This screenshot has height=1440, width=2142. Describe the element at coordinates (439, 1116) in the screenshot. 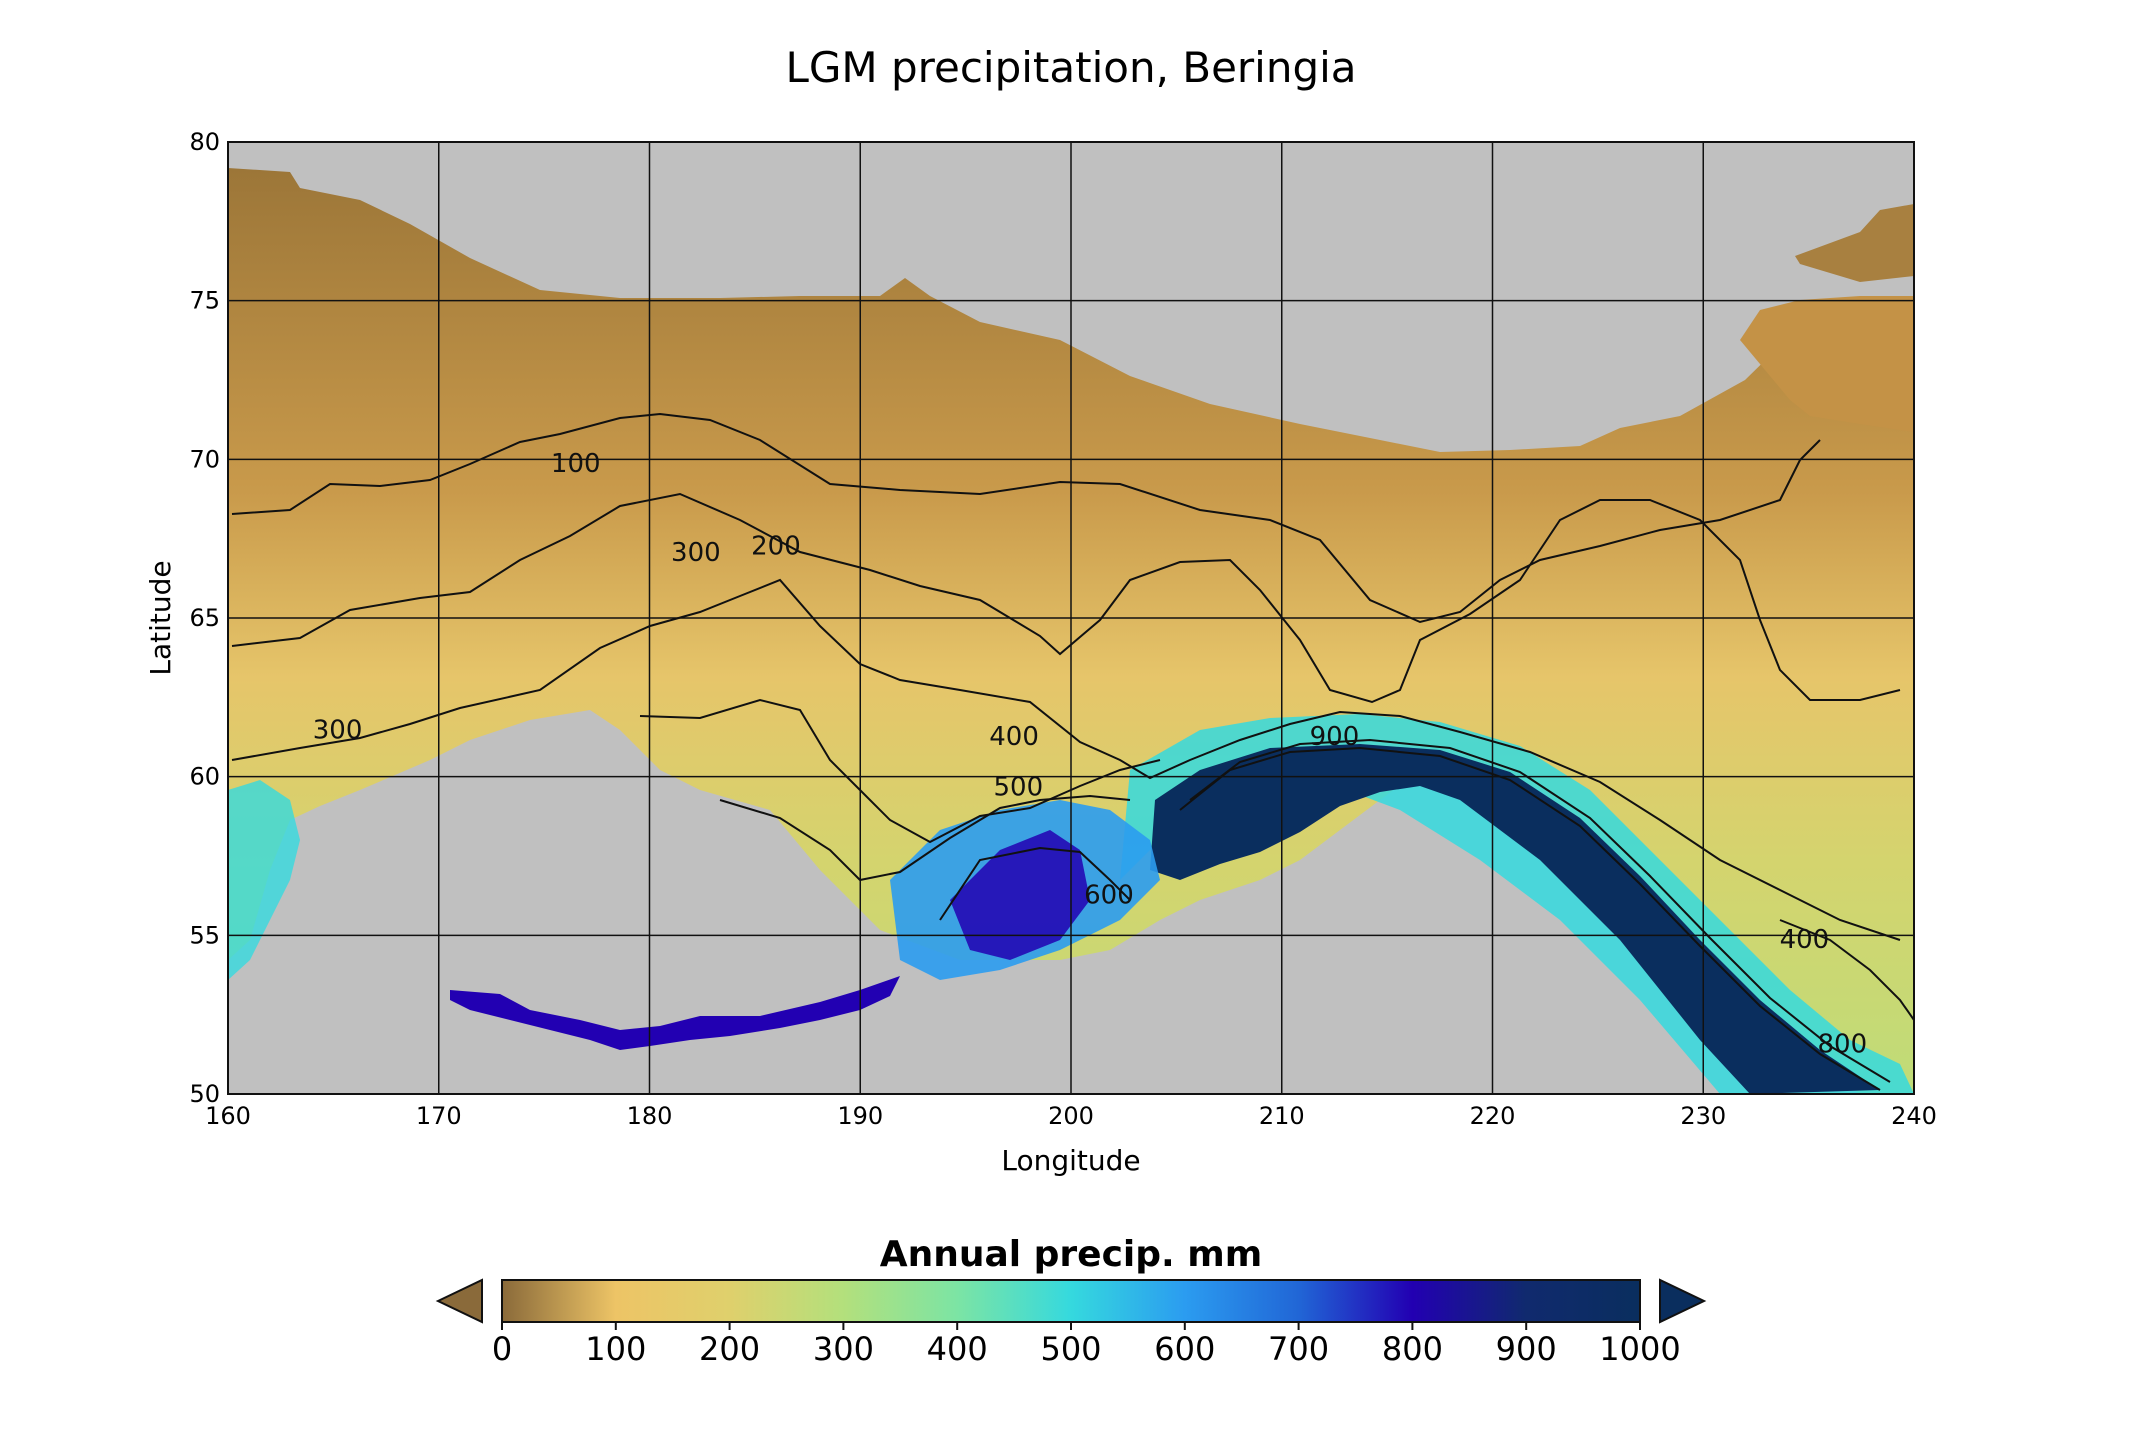

I see `x-tick-label: 170` at that location.